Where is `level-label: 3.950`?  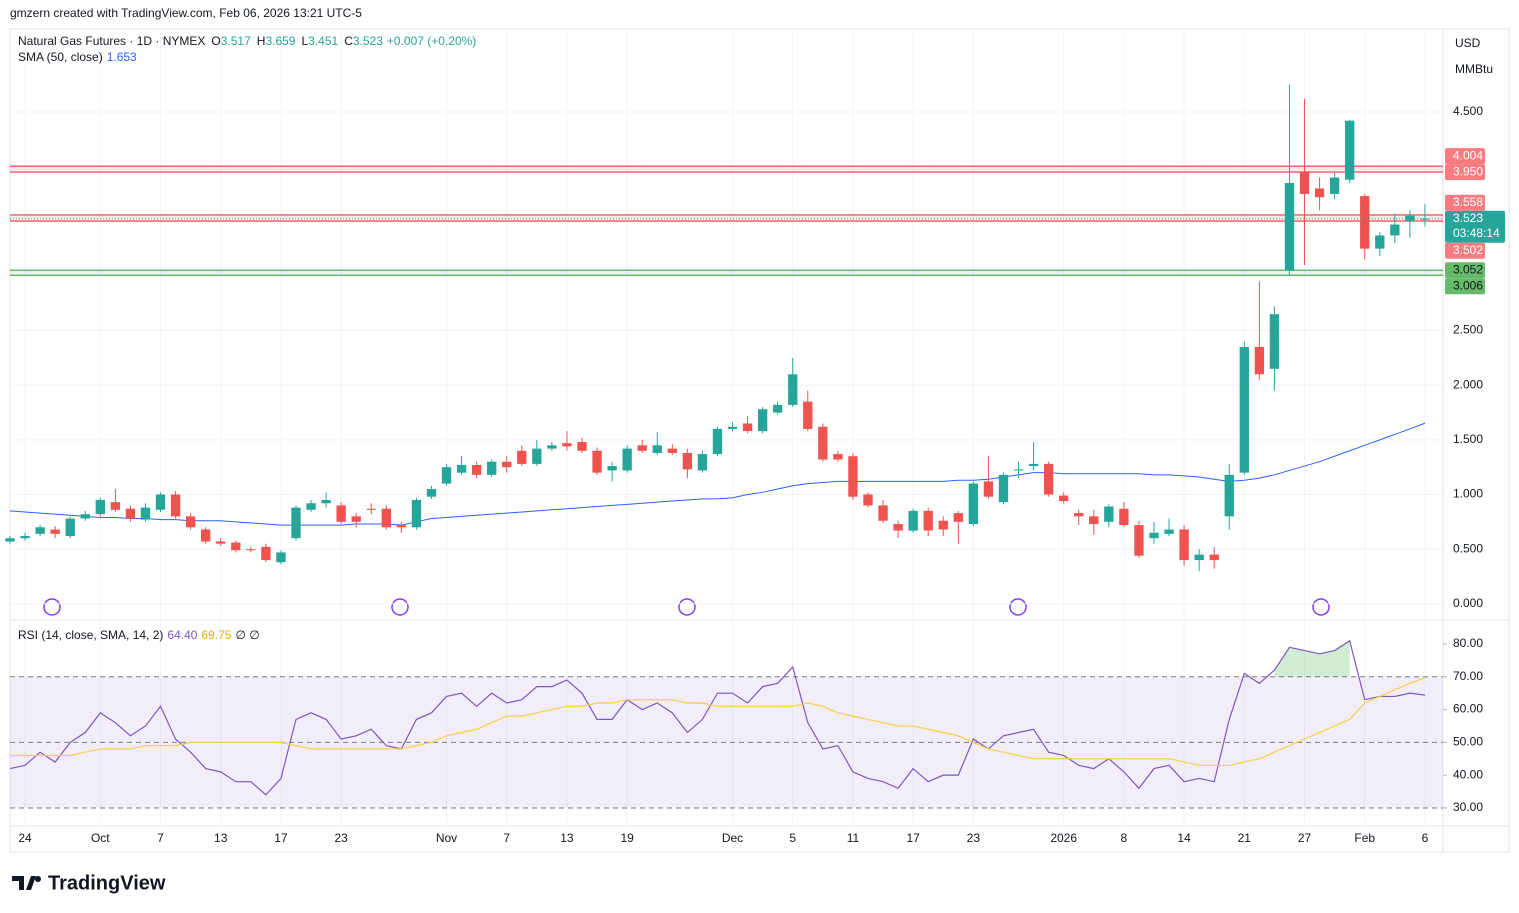 level-label: 3.950 is located at coordinates (1468, 171).